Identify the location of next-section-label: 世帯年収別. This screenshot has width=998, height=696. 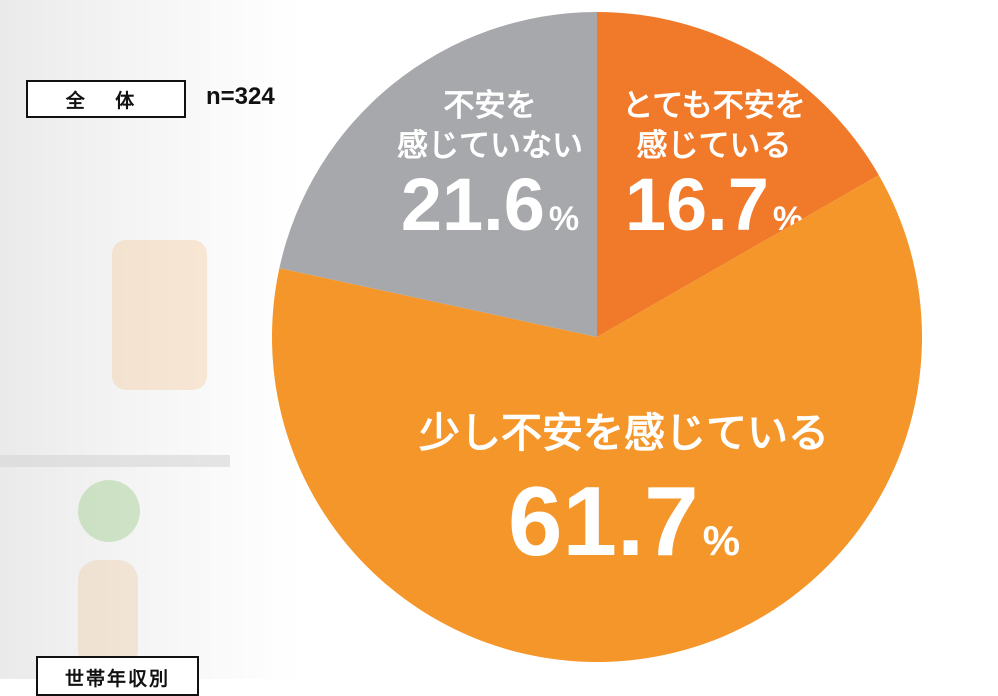
(117, 679).